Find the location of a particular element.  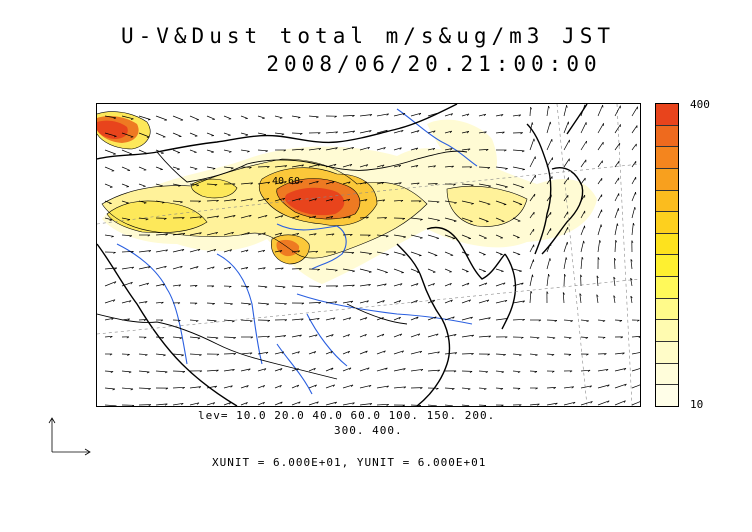

legend-min-label: 10 is located at coordinates (697, 404).